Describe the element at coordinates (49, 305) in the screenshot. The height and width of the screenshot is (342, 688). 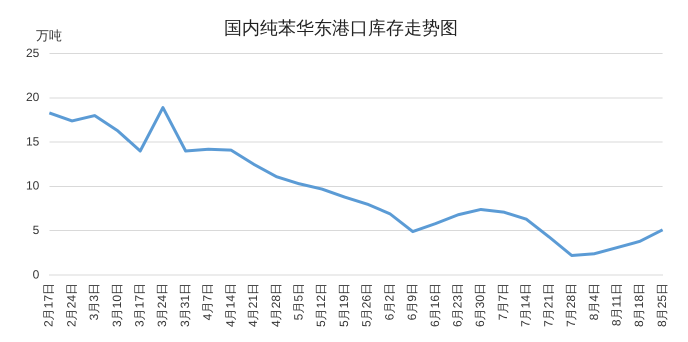
I see `x-tick-label: 2月17日` at that location.